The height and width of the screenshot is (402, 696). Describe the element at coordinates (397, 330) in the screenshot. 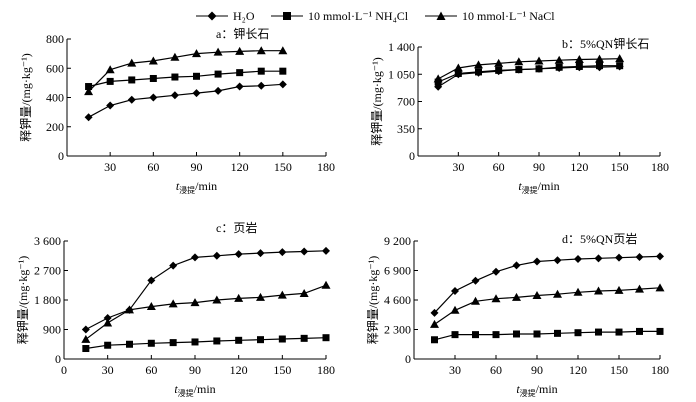

I see `y-tick-label: 2 300` at that location.